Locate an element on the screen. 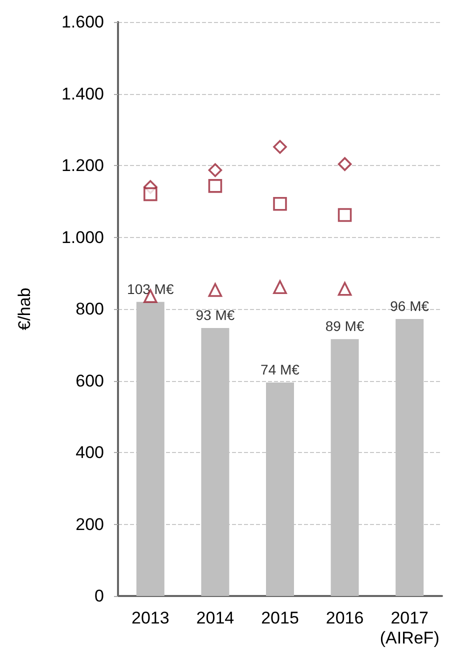 This screenshot has height=661, width=450. y-tick-label: 200 is located at coordinates (90, 524).